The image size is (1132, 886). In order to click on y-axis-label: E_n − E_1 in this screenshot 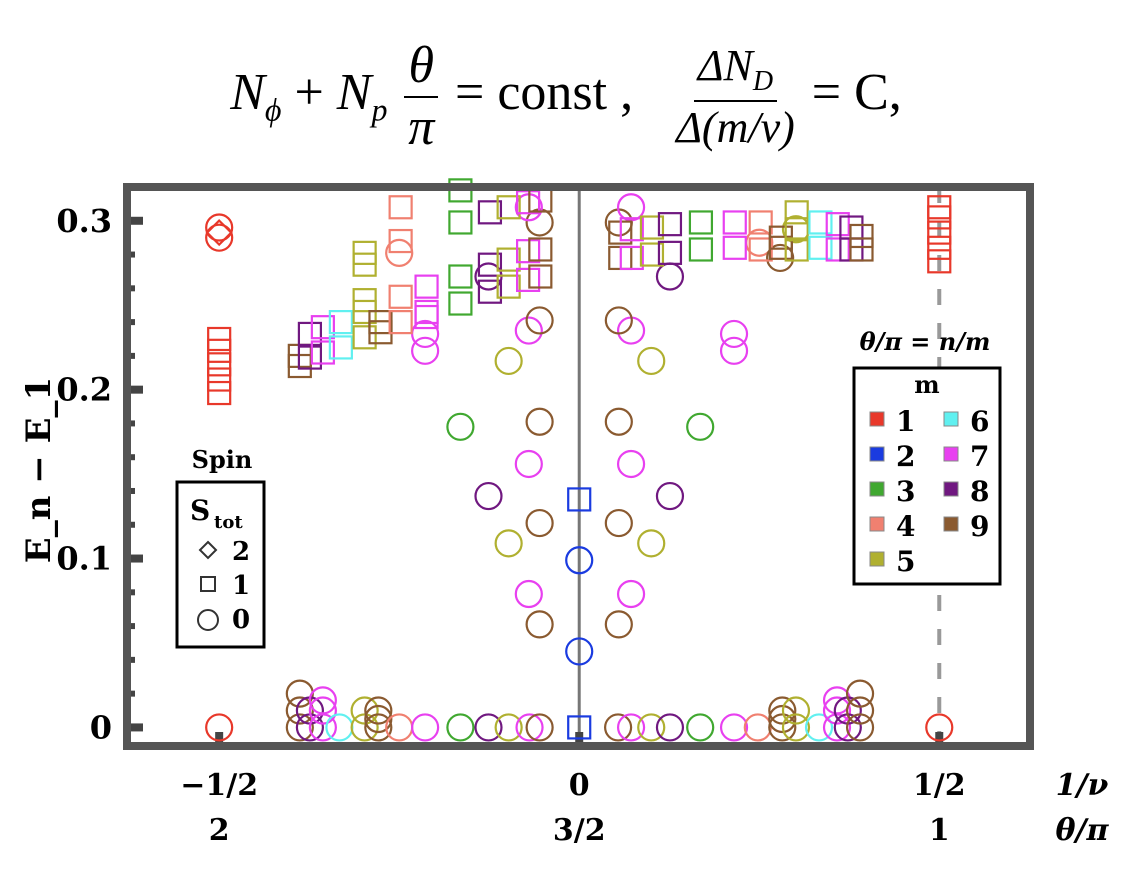, I will do `click(39, 470)`.